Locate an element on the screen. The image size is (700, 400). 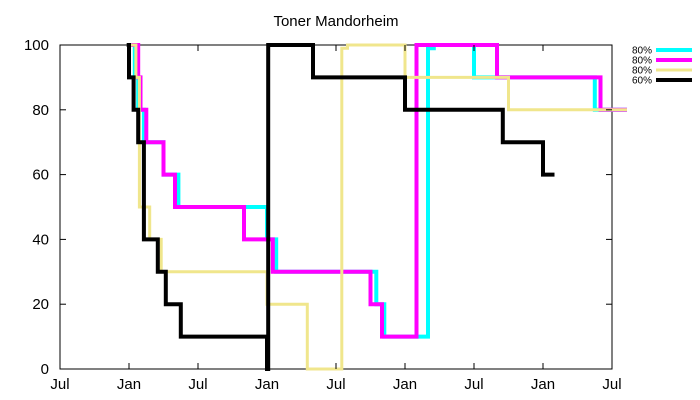
y-tick-label: 40 is located at coordinates (40, 239).